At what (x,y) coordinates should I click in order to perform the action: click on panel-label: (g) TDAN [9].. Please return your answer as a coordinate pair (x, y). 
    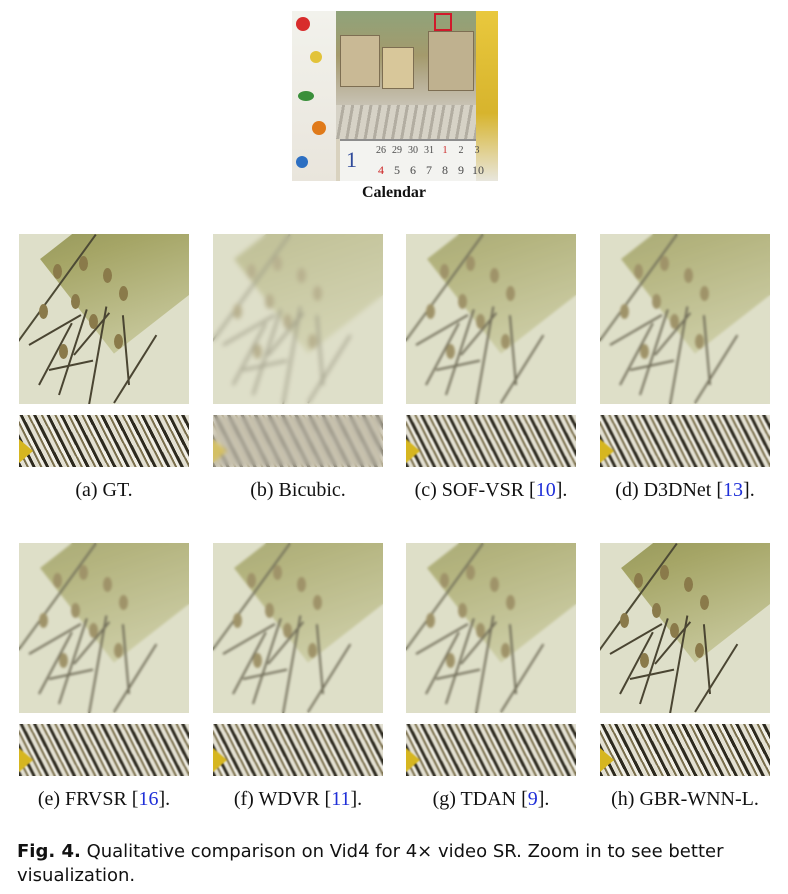
    Looking at the image, I should click on (491, 799).